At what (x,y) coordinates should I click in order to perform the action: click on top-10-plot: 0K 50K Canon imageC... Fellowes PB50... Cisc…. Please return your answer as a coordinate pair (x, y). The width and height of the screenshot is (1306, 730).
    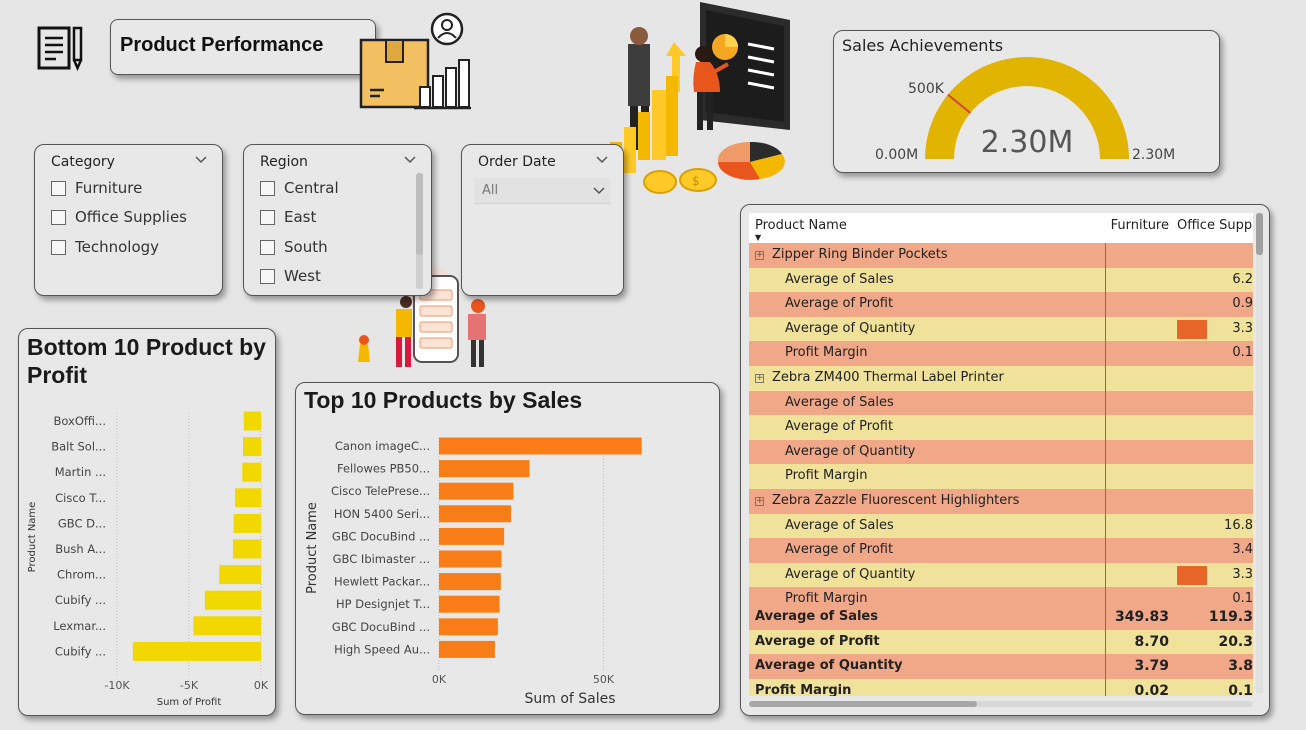
    Looking at the image, I should click on (473, 572).